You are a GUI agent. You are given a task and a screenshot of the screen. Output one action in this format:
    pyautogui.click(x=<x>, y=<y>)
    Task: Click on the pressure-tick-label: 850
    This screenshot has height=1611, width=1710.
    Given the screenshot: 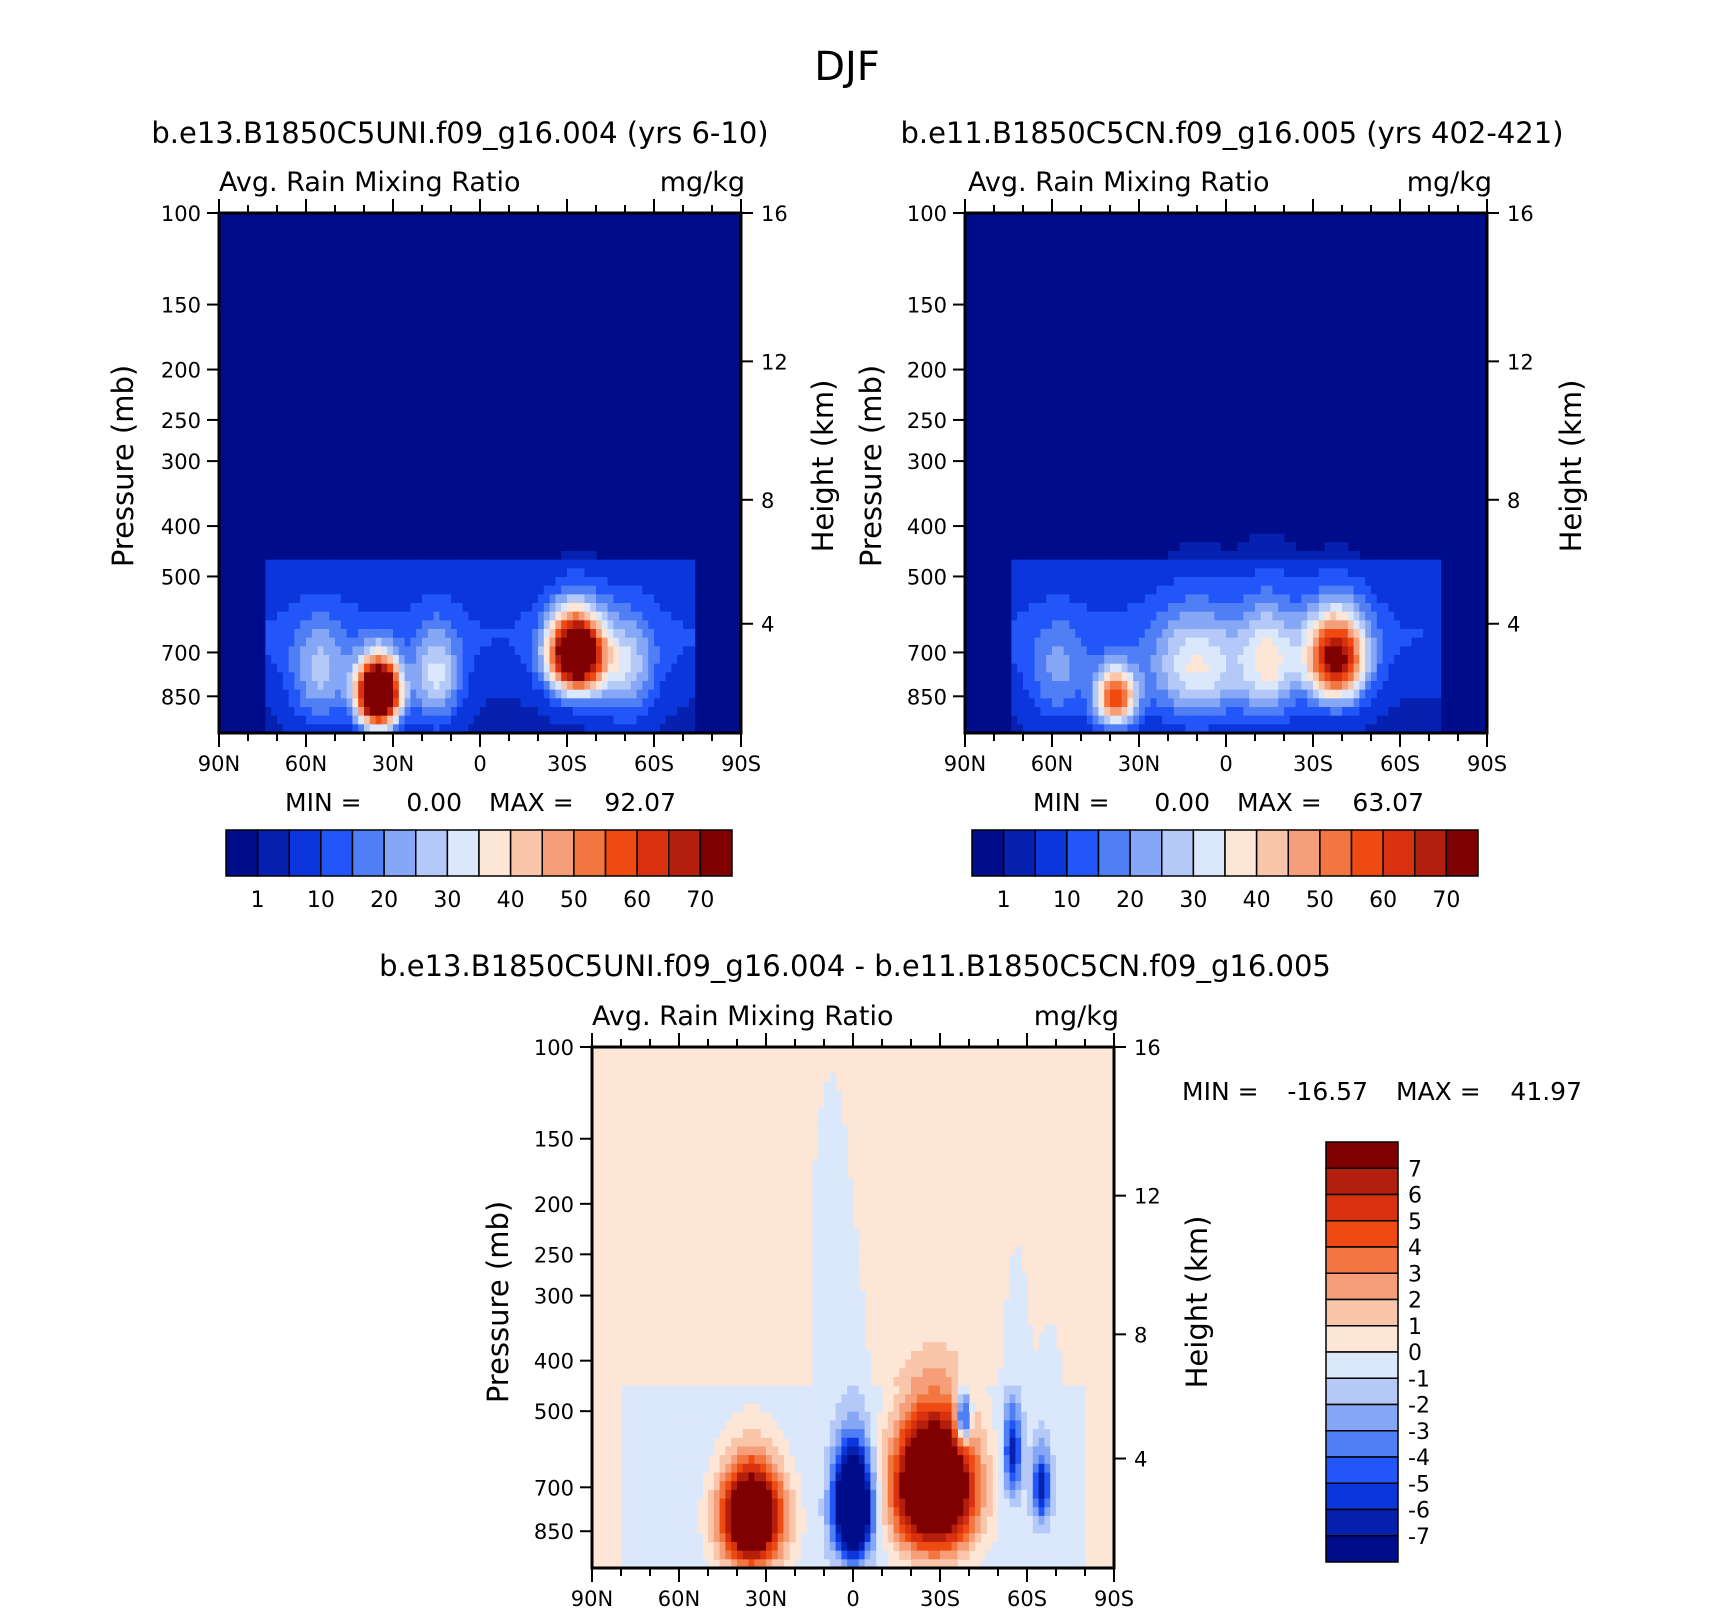 What is the action you would take?
    pyautogui.click(x=181, y=697)
    